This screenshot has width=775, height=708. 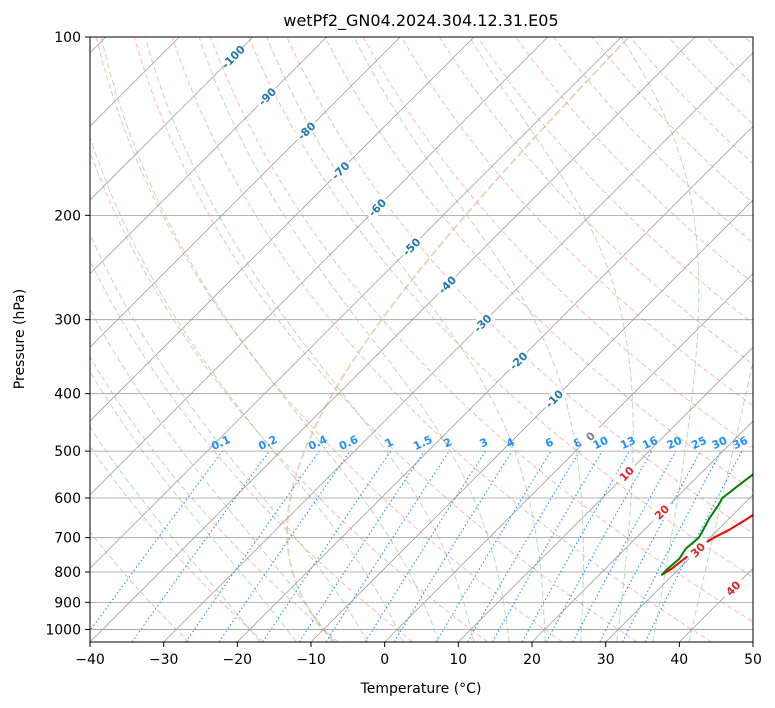 What do you see at coordinates (238, 660) in the screenshot?
I see `x-tick-label: −20` at bounding box center [238, 660].